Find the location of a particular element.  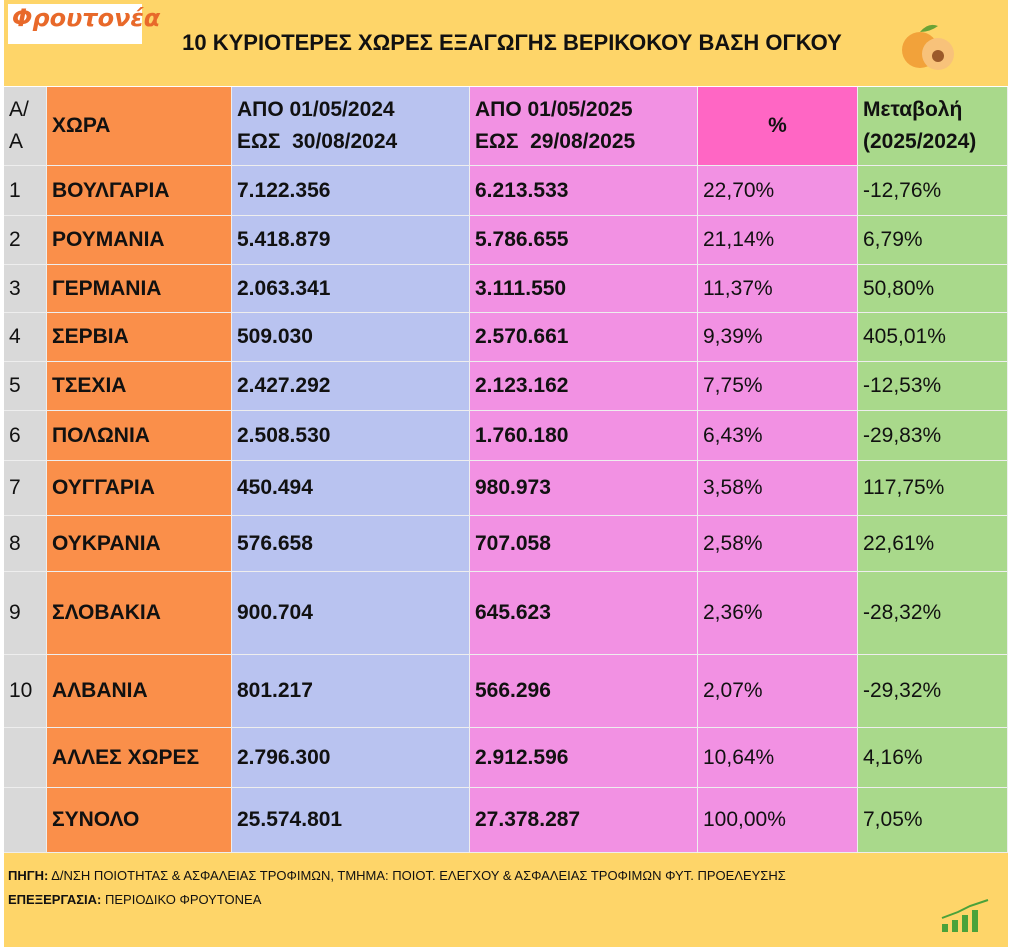

cell: 2.427.292 is located at coordinates (351, 386).